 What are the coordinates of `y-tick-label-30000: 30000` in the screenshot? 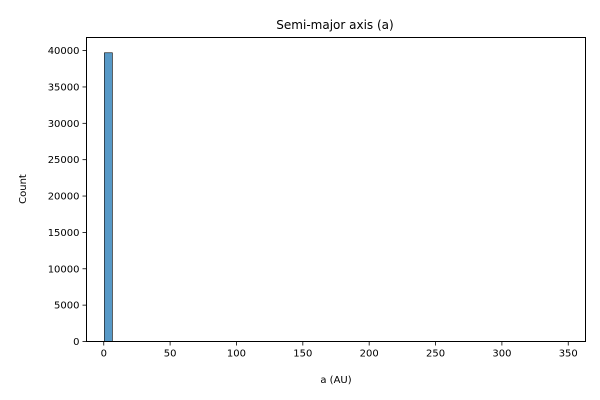 It's located at (64, 124).